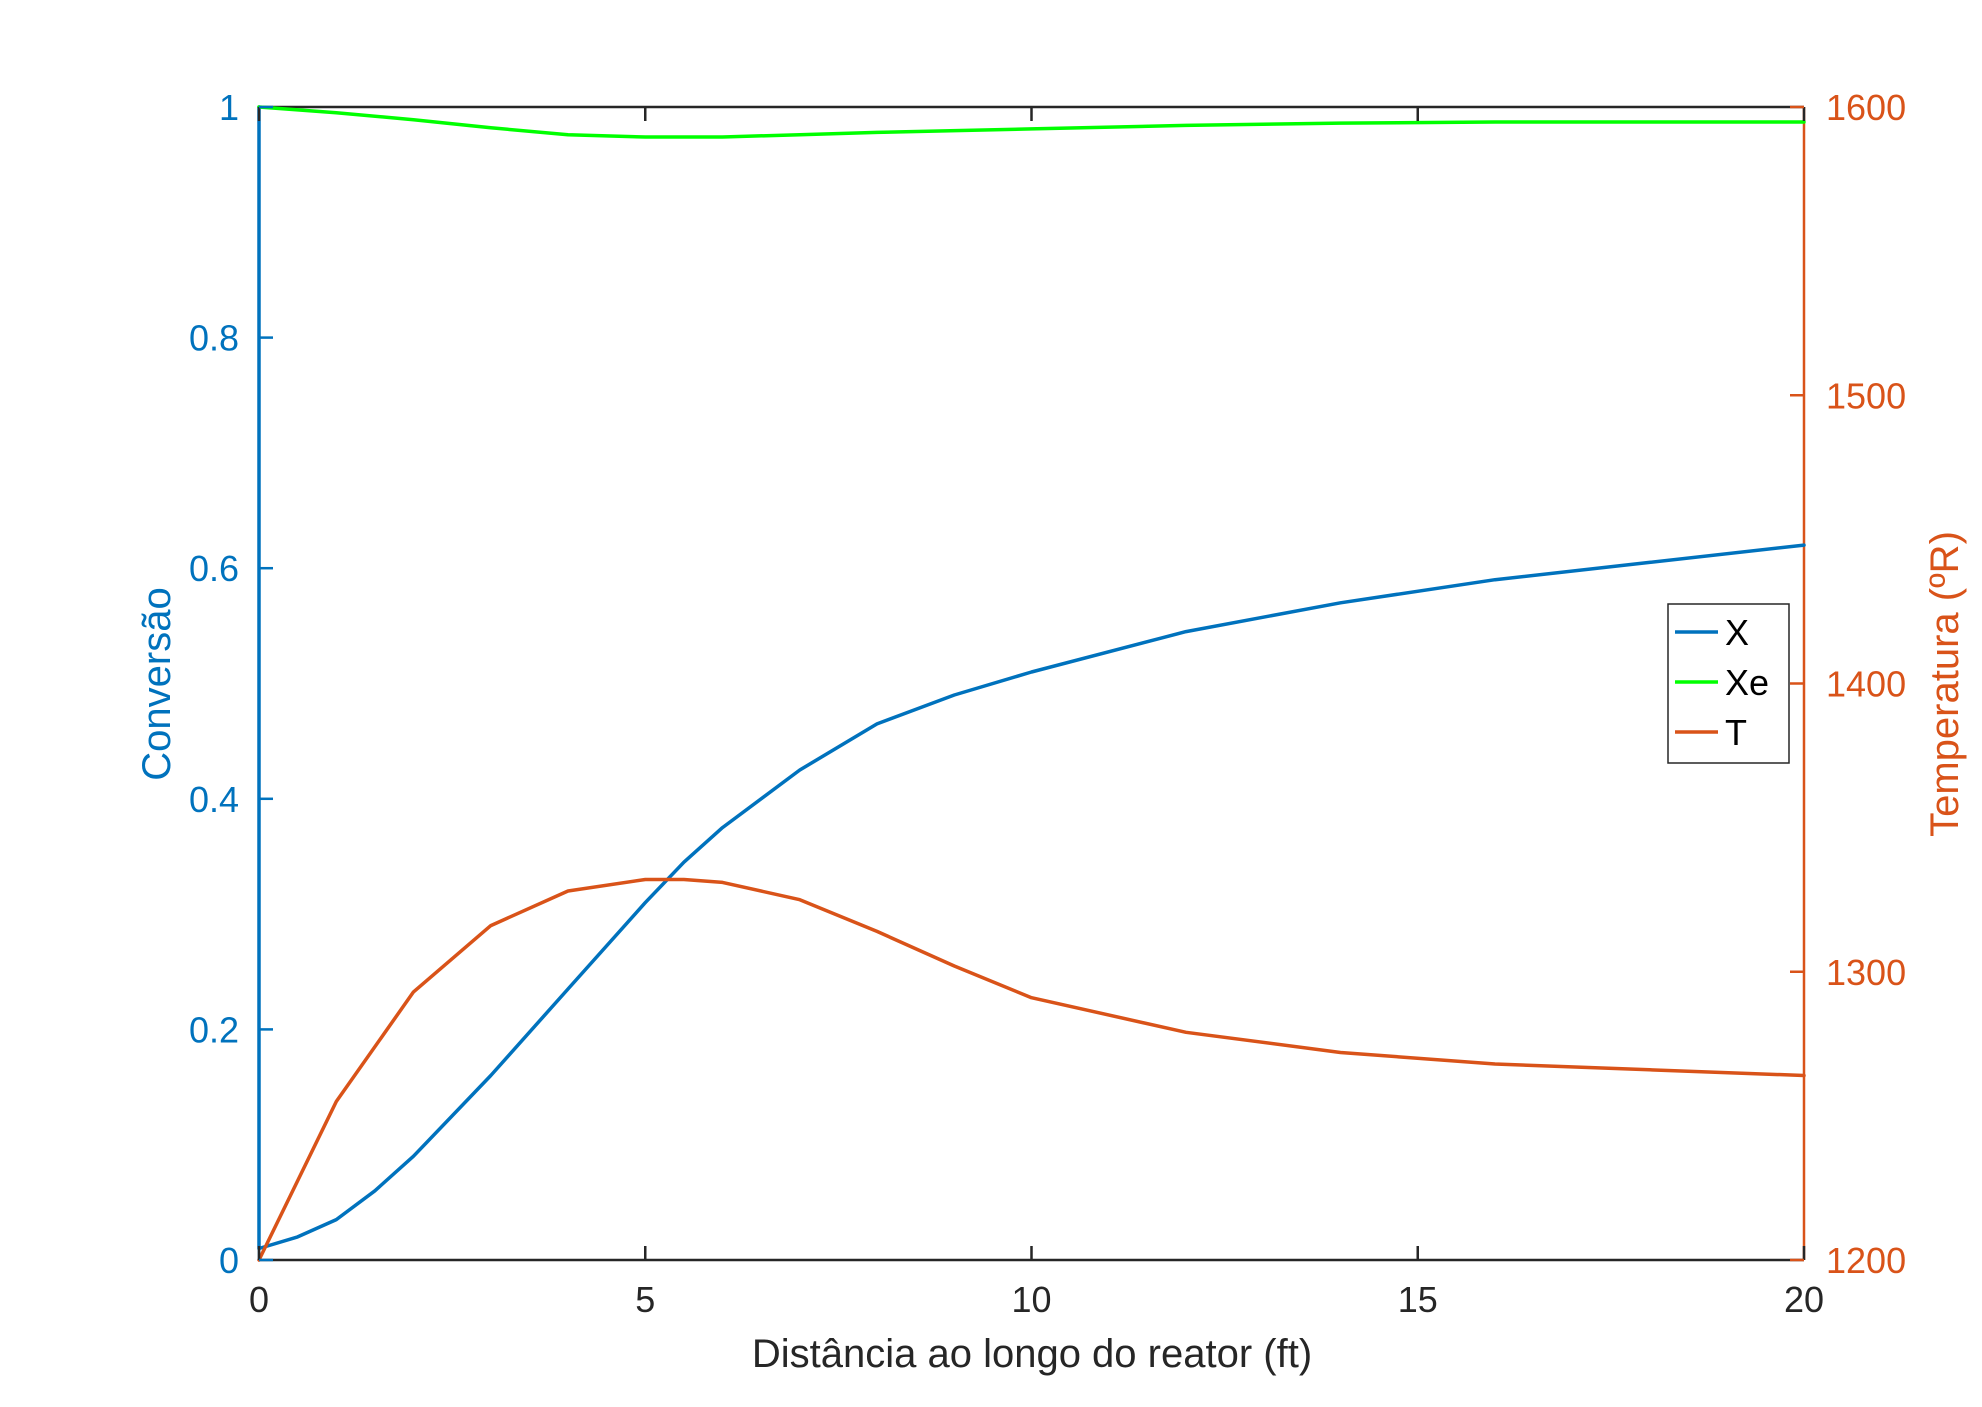 This screenshot has height=1407, width=1982. Describe the element at coordinates (1804, 1299) in the screenshot. I see `x-tick-label: 20` at that location.